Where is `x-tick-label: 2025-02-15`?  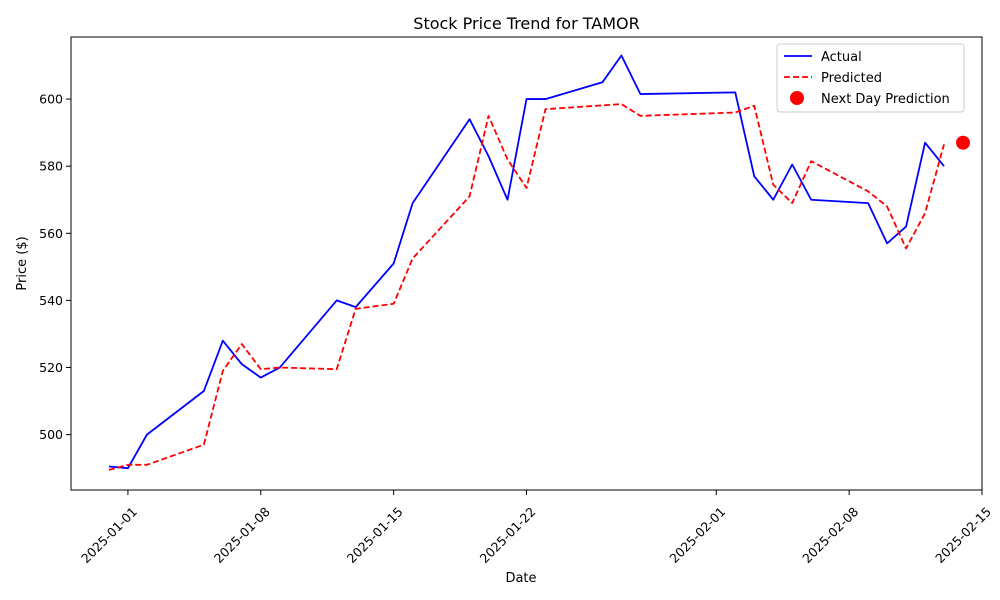
x-tick-label: 2025-02-15 is located at coordinates (963, 535).